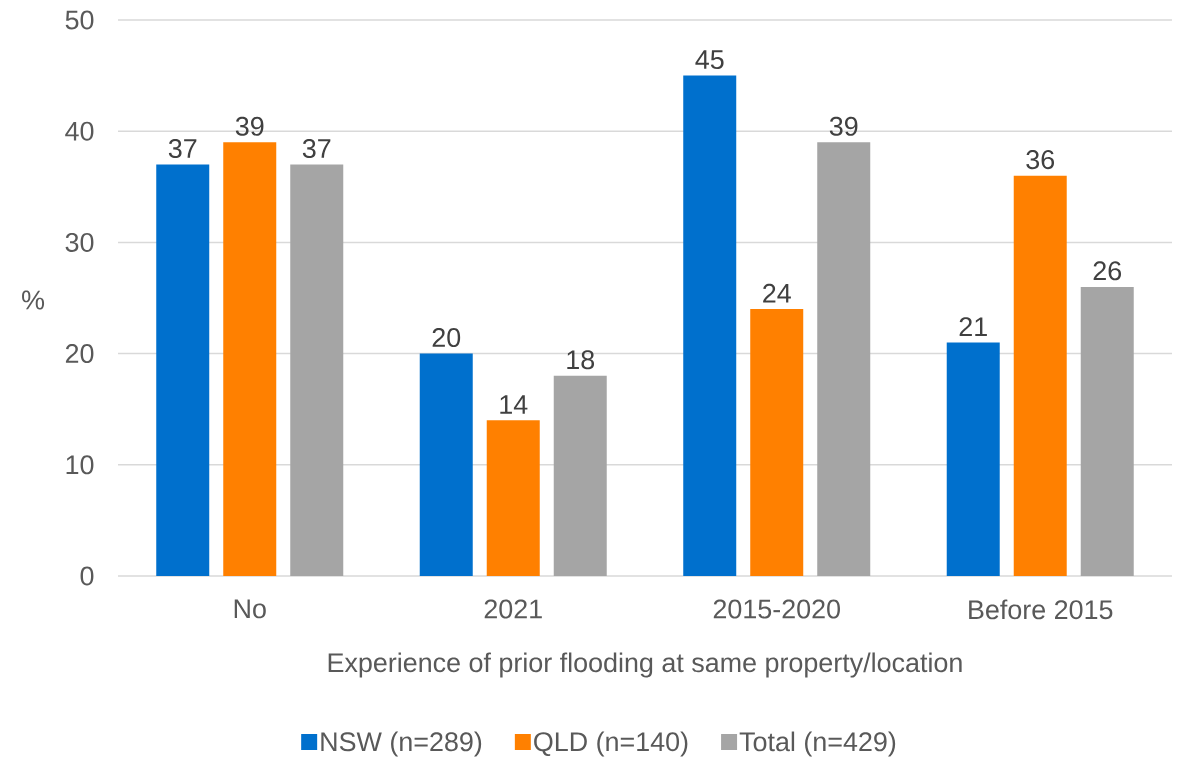 This screenshot has height=757, width=1182. I want to click on y-tick-label: 0, so click(87, 576).